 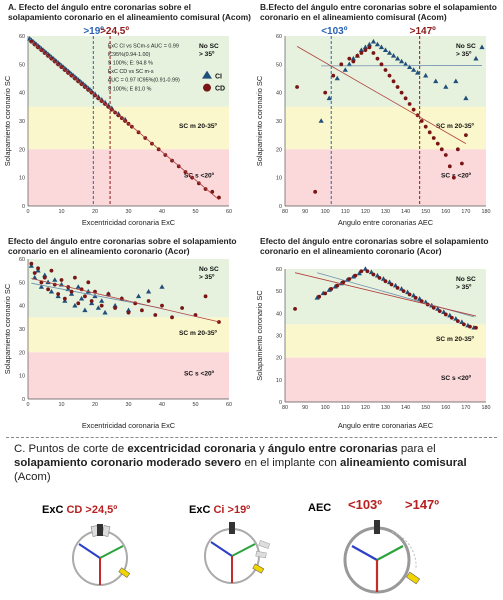 What do you see at coordinates (285, 408) in the screenshot?
I see `chart-3-xtick-0: 80` at bounding box center [285, 408].